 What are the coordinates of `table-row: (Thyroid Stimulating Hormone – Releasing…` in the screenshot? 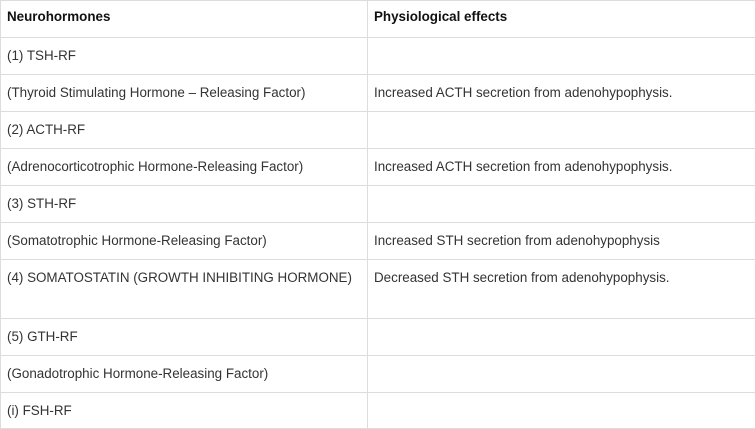 It's located at (378, 93).